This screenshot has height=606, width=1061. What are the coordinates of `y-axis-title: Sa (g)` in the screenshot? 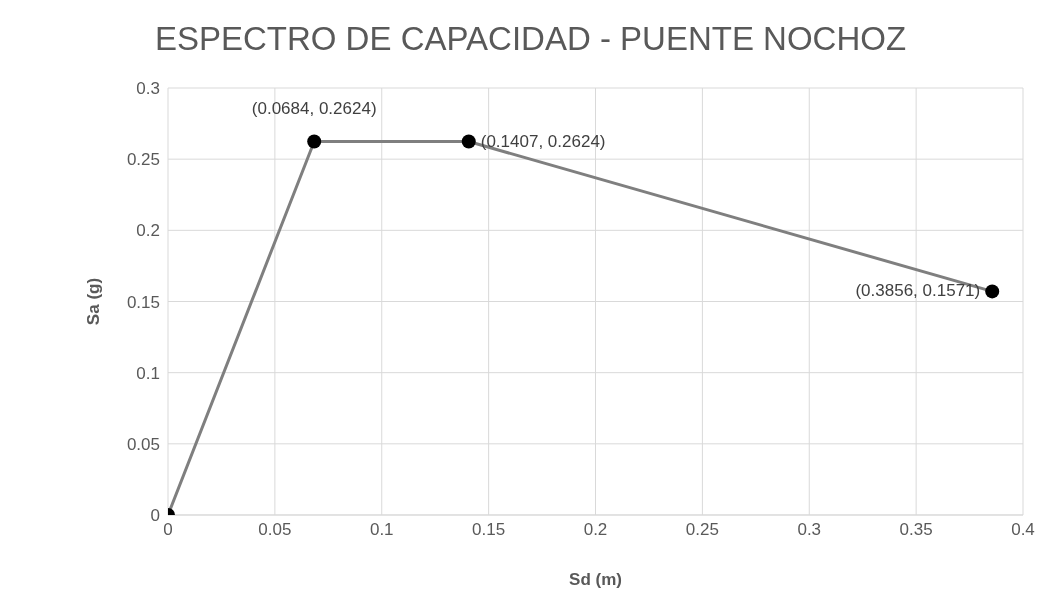 It's located at (94, 301).